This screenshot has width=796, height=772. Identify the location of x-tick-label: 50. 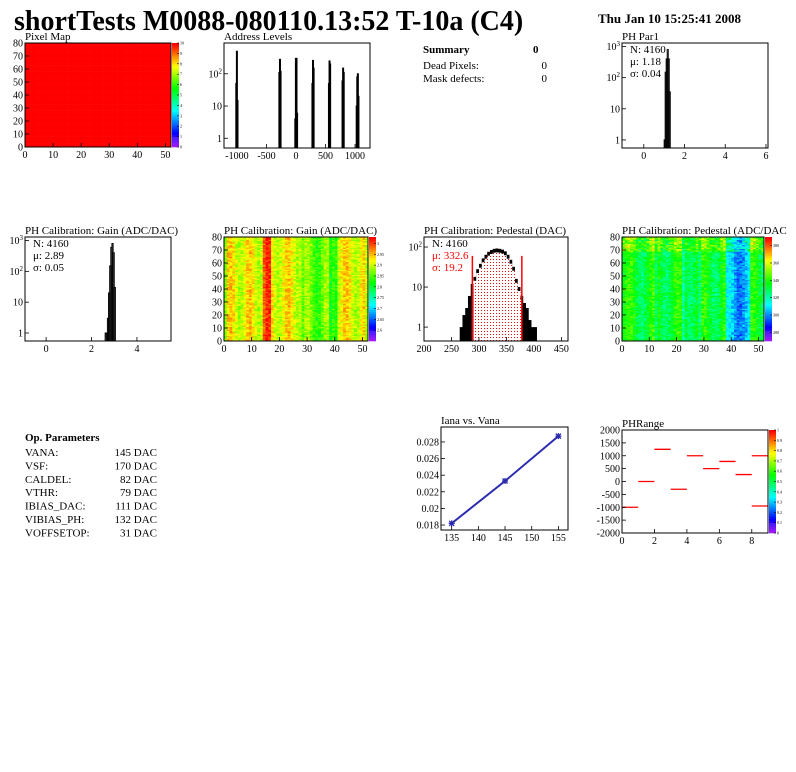
(165, 155).